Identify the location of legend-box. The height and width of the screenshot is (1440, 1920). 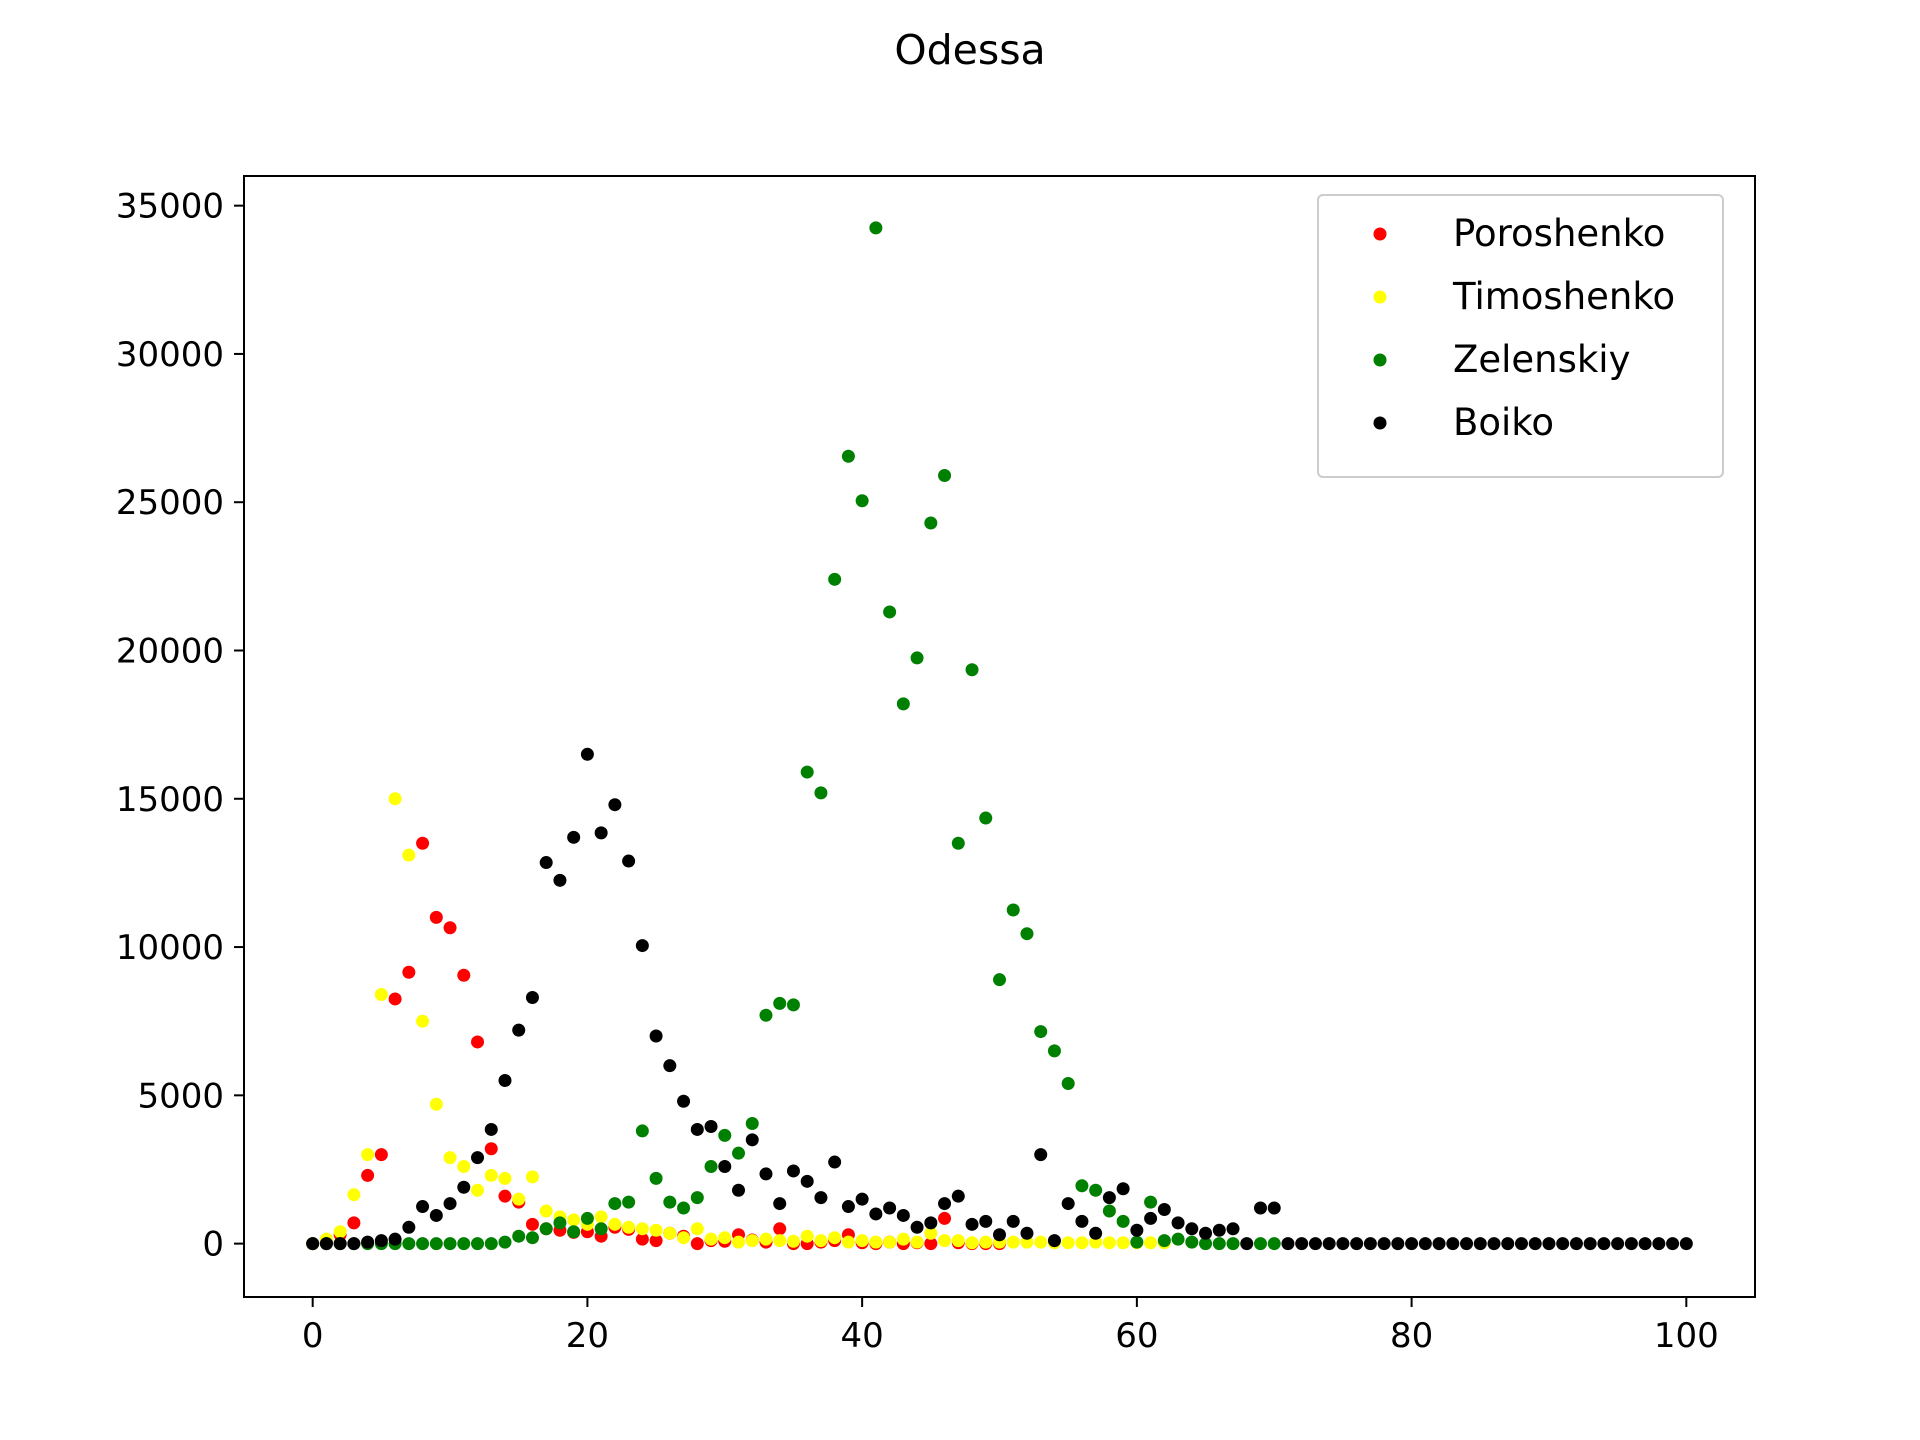
(1520, 336).